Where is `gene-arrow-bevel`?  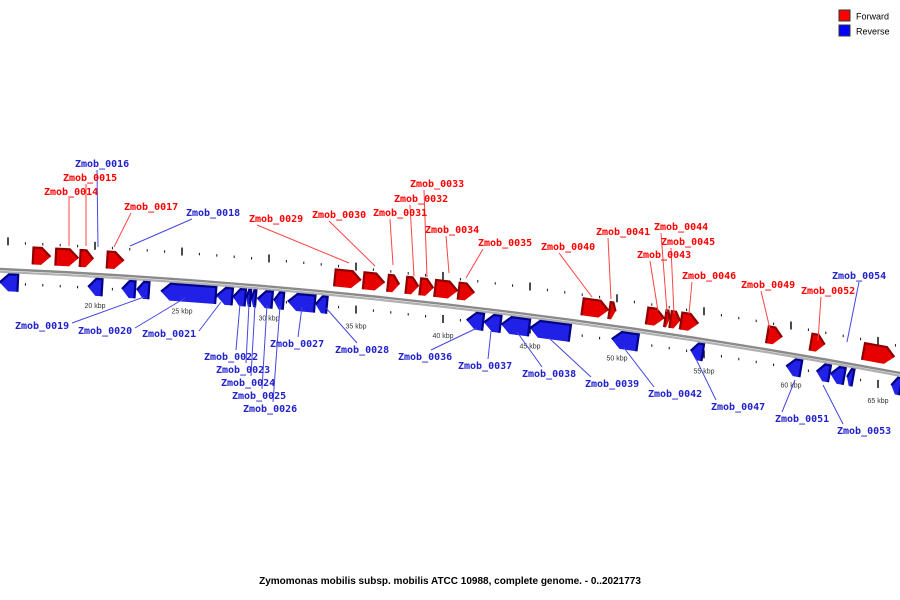 gene-arrow-bevel is located at coordinates (895, 386).